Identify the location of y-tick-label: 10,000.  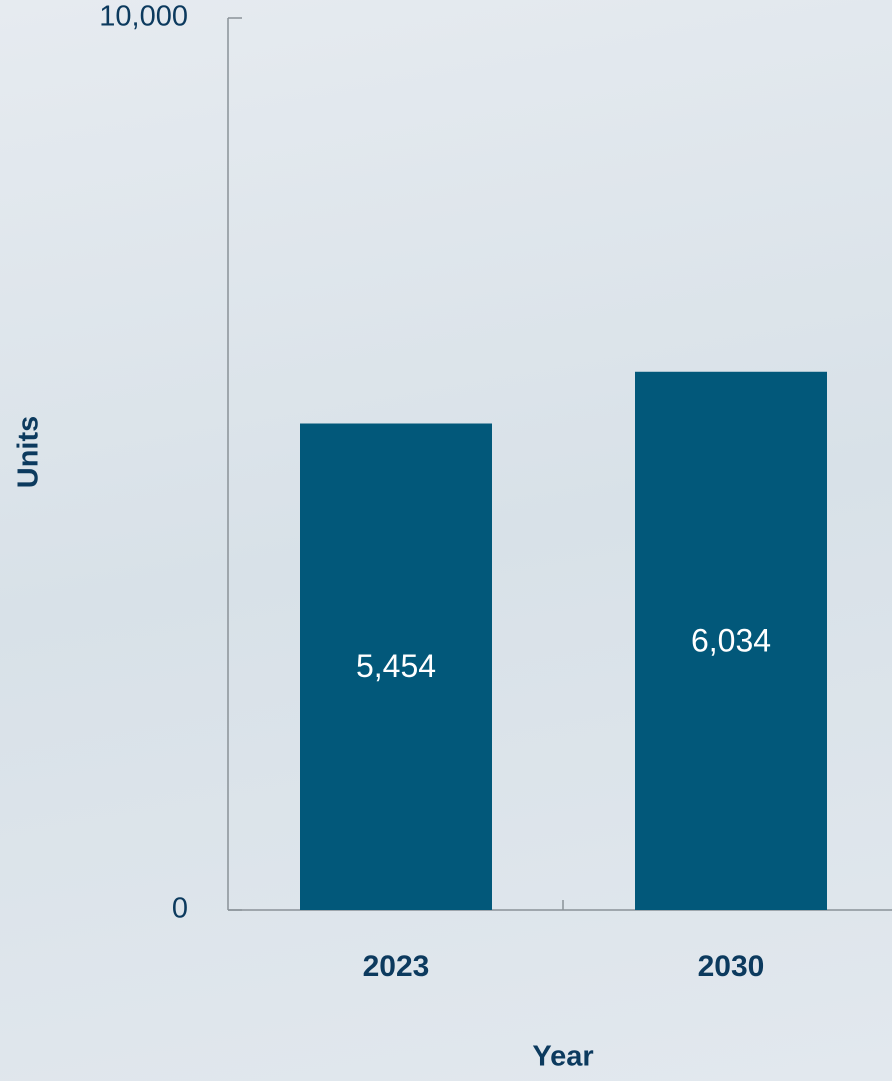
(143, 17).